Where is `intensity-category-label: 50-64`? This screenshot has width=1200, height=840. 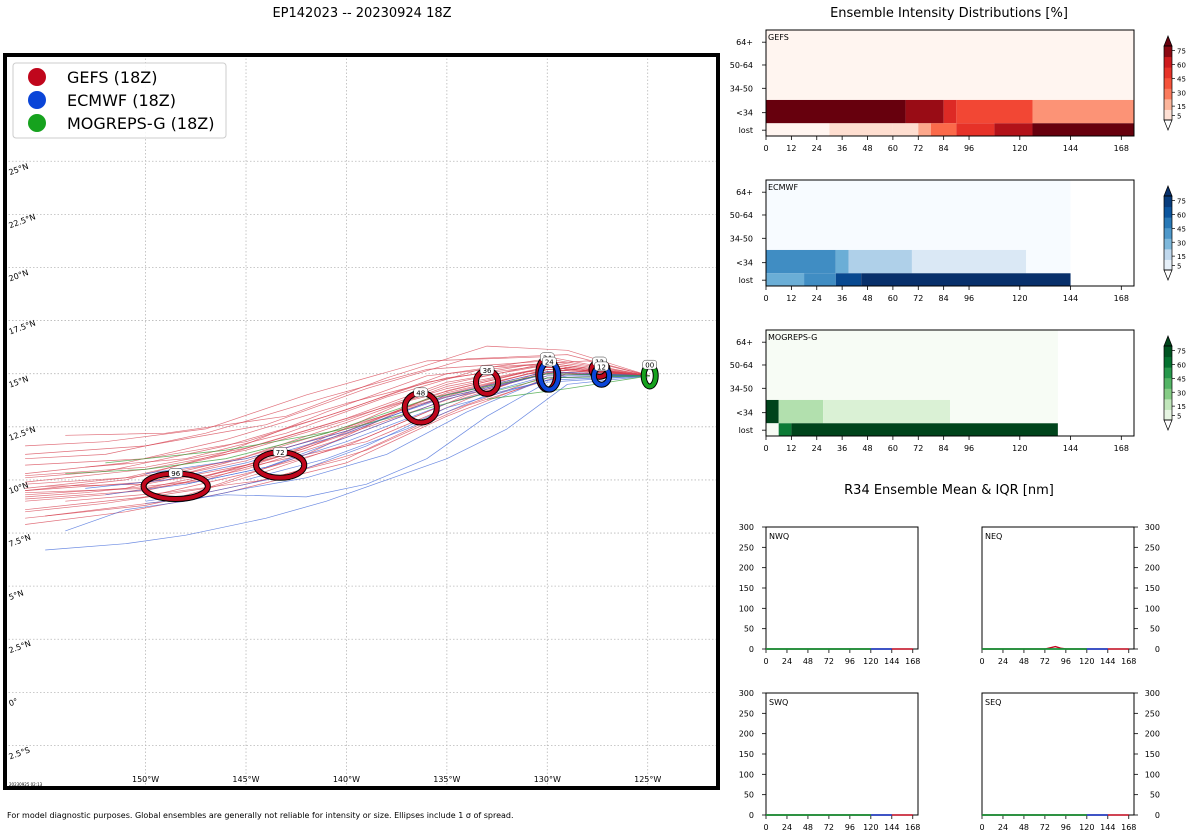 intensity-category-label: 50-64 is located at coordinates (741, 365).